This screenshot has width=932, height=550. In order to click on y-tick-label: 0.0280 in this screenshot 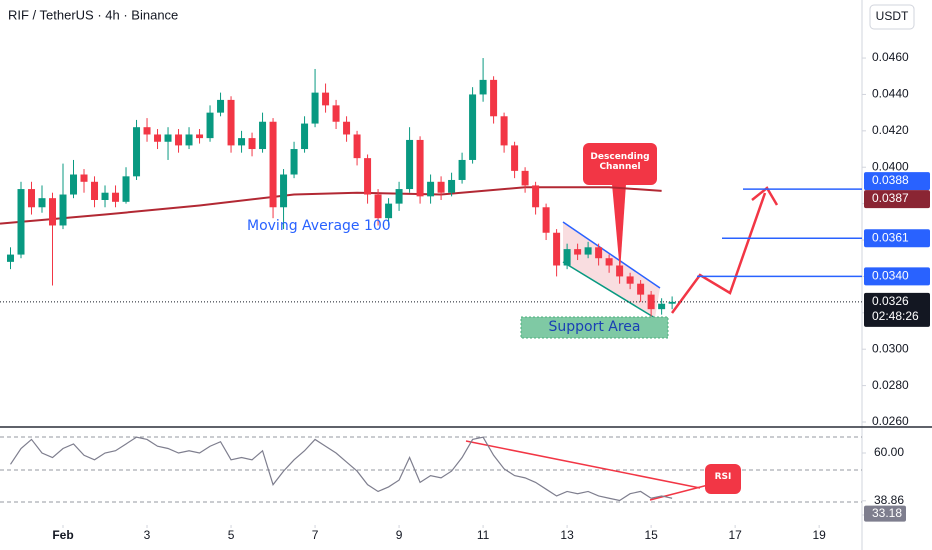, I will do `click(890, 385)`.